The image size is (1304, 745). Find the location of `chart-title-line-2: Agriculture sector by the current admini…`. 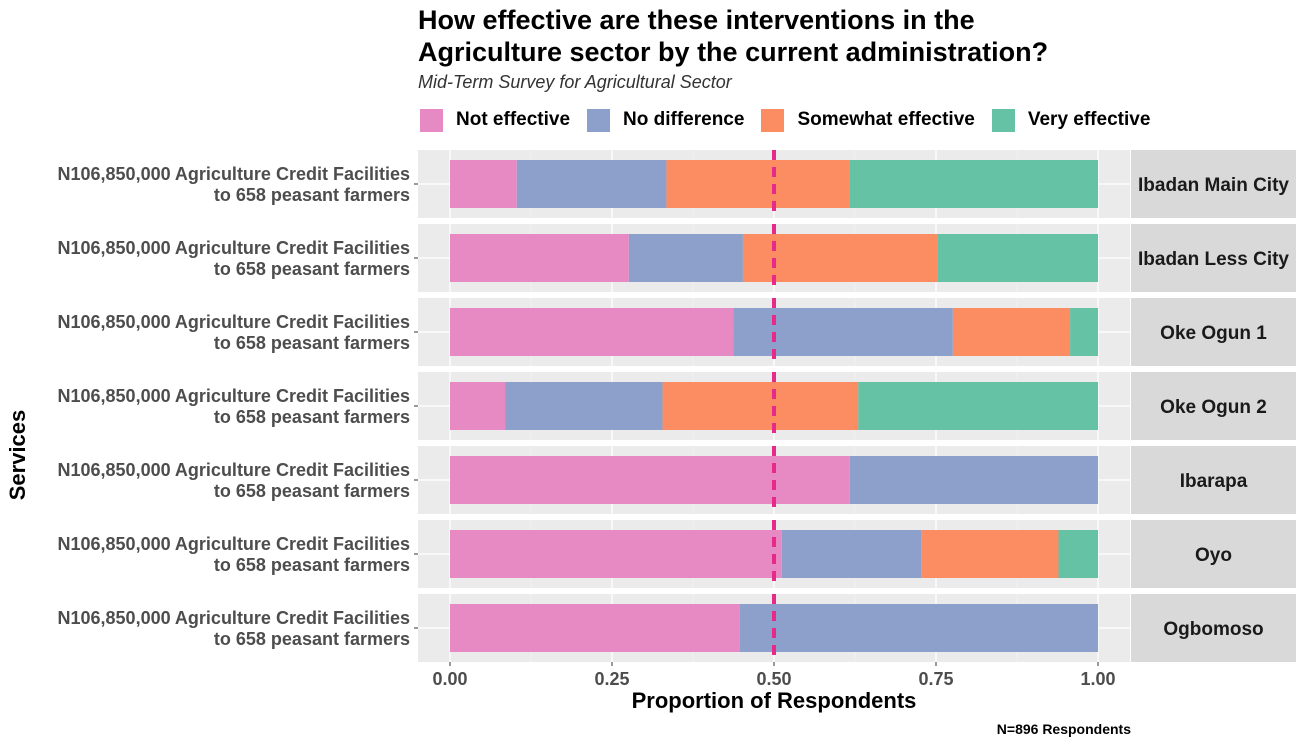

chart-title-line-2: Agriculture sector by the current admini… is located at coordinates (733, 52).